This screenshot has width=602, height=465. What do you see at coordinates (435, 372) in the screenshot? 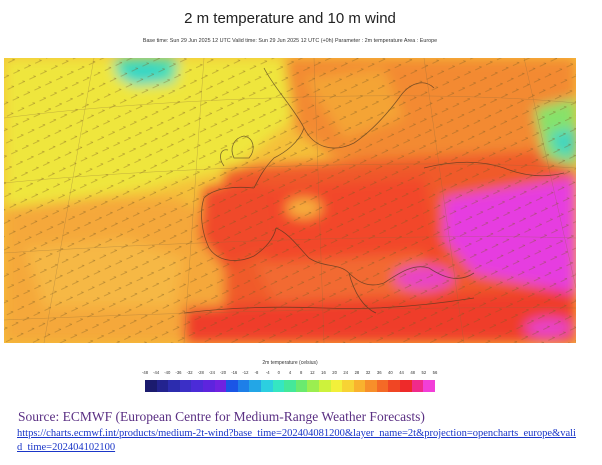
I see `legend-tick-label: 56` at bounding box center [435, 372].